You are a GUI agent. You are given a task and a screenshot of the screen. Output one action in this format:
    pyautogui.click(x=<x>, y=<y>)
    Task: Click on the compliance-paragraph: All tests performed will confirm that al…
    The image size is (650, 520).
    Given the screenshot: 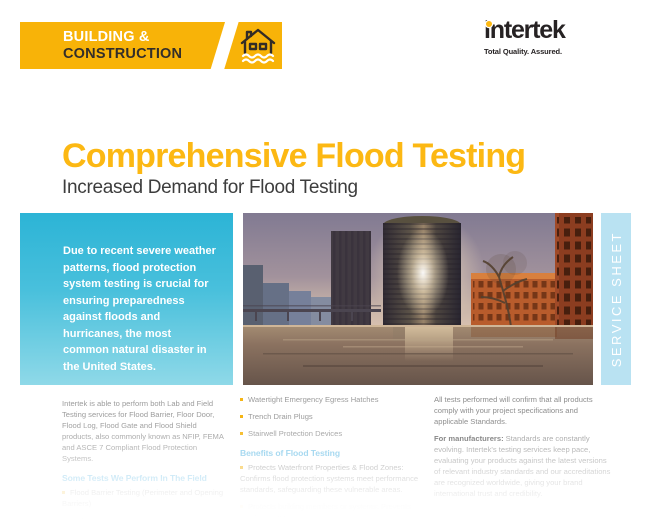 What is the action you would take?
    pyautogui.click(x=513, y=410)
    